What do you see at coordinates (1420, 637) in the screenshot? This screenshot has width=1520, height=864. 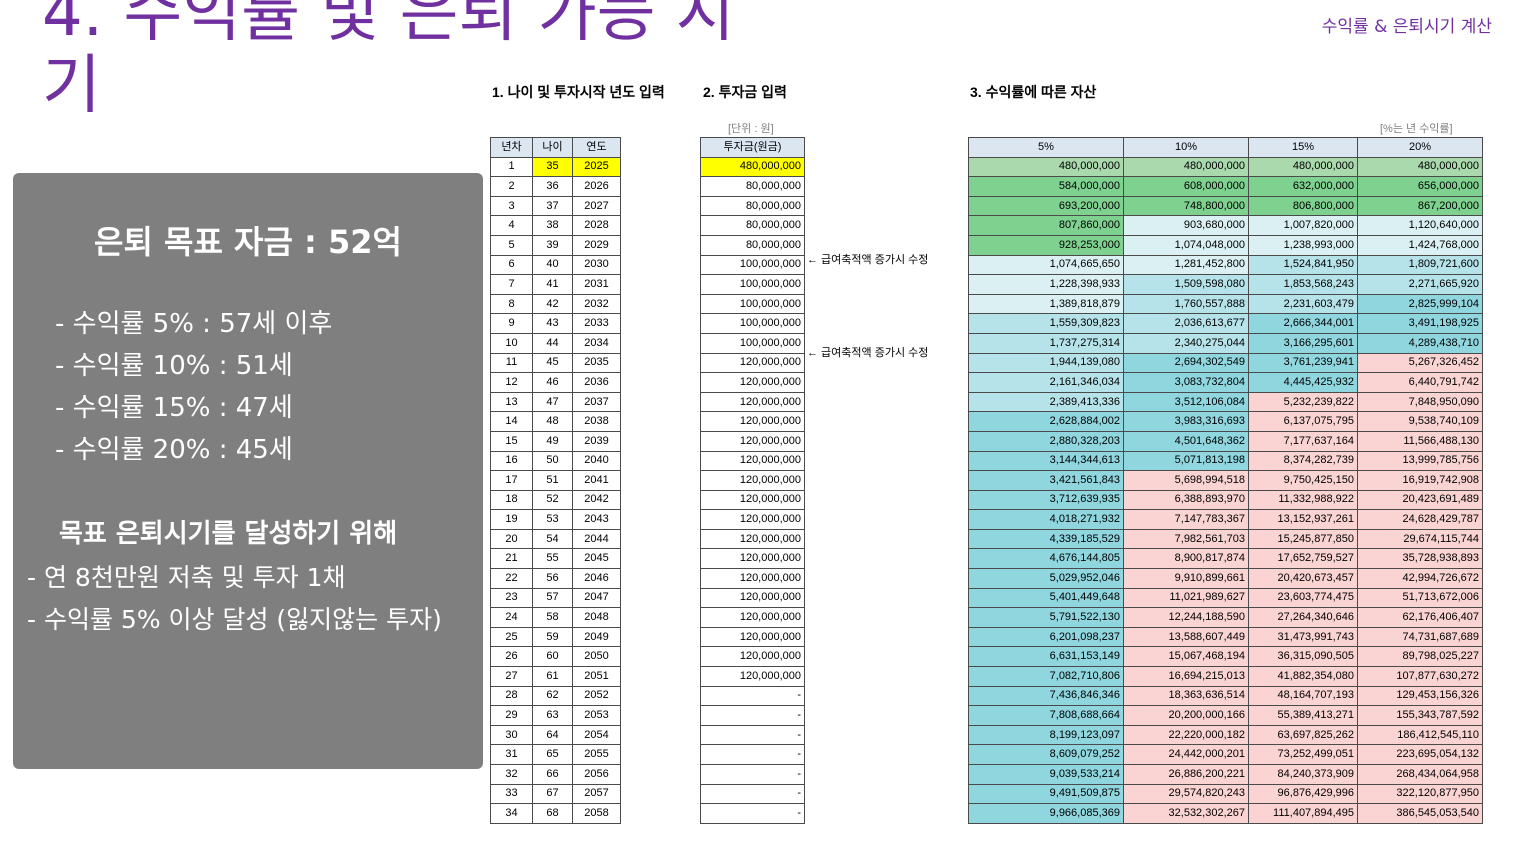 I see `asset-20pct-cell: 74,731,687,689` at bounding box center [1420, 637].